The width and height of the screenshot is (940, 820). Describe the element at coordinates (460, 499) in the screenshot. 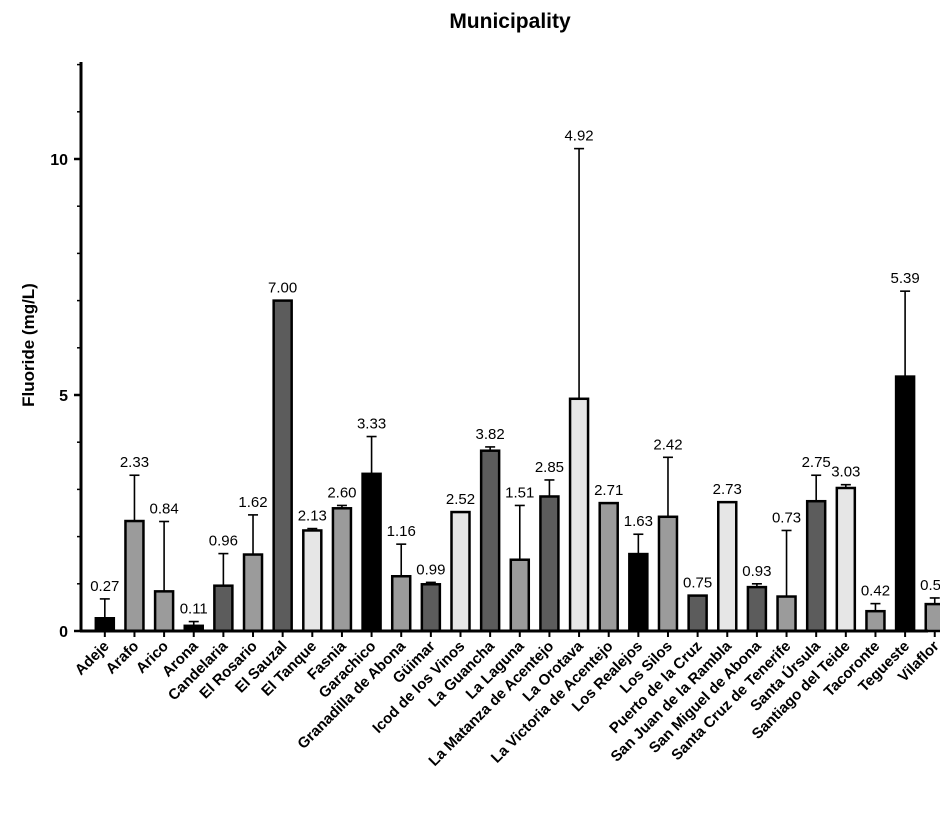

I see `data-label: 2.52` at that location.